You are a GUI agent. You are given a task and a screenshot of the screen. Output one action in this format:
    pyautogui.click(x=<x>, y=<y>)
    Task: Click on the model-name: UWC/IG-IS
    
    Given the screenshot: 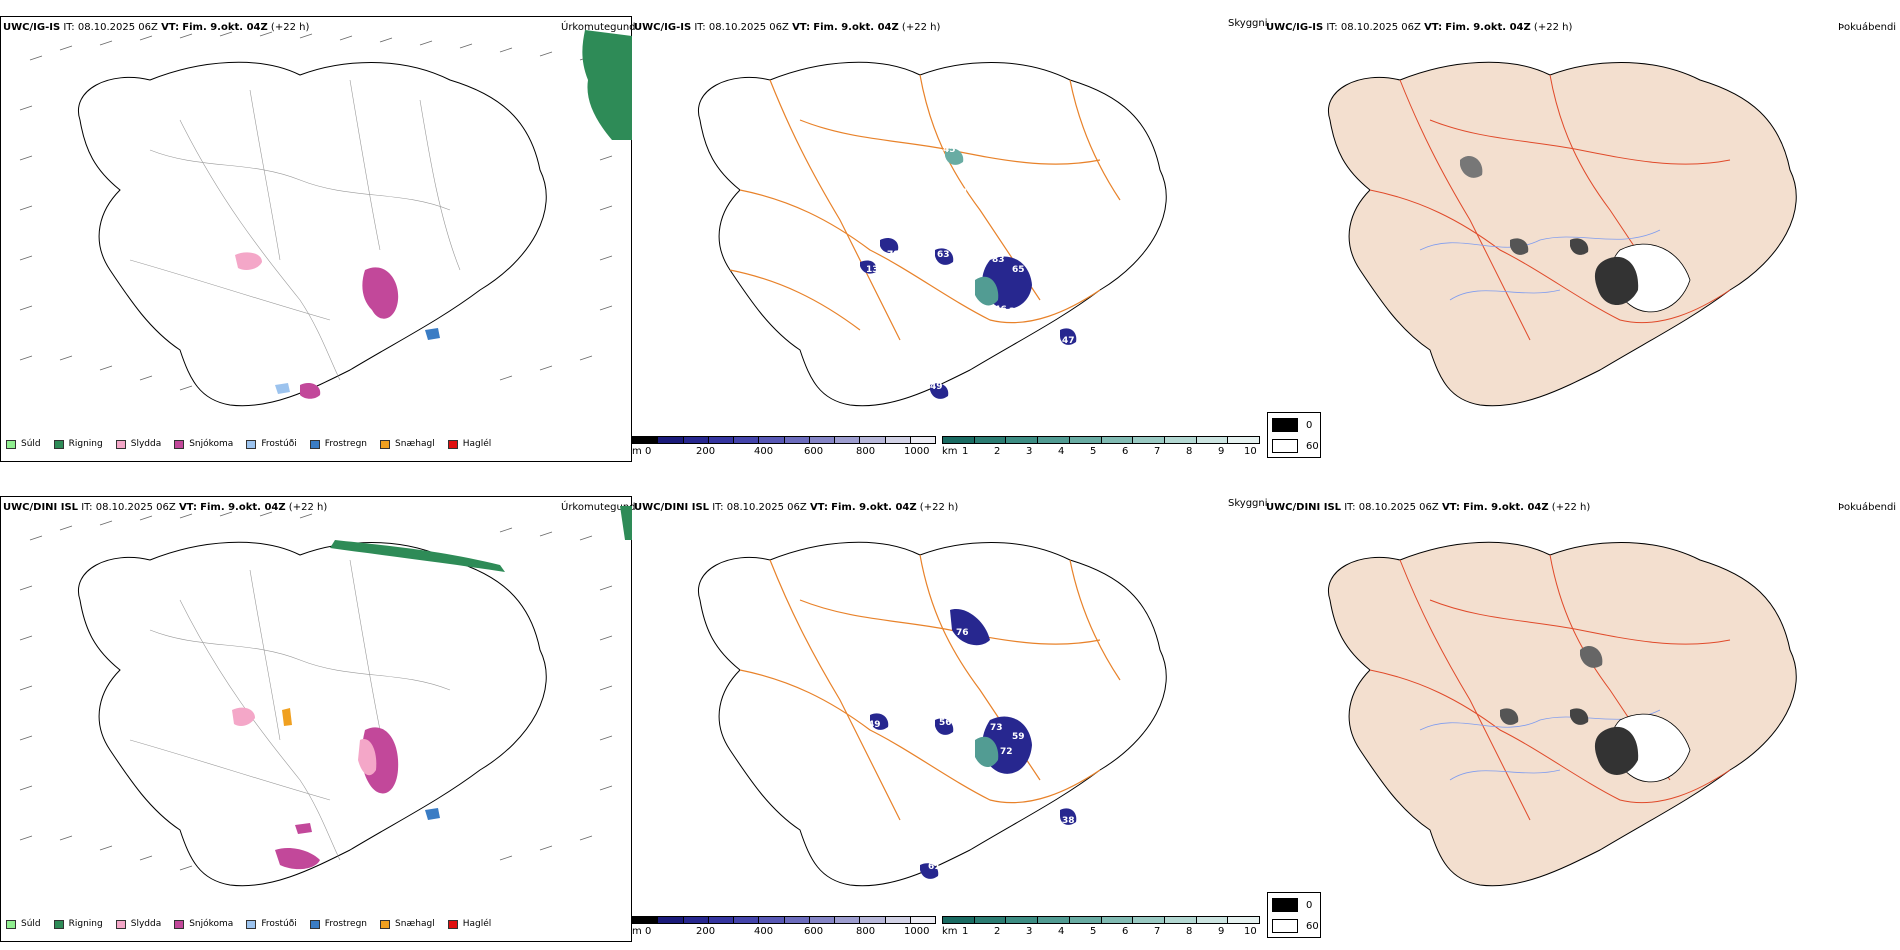 What is the action you would take?
    pyautogui.click(x=32, y=27)
    